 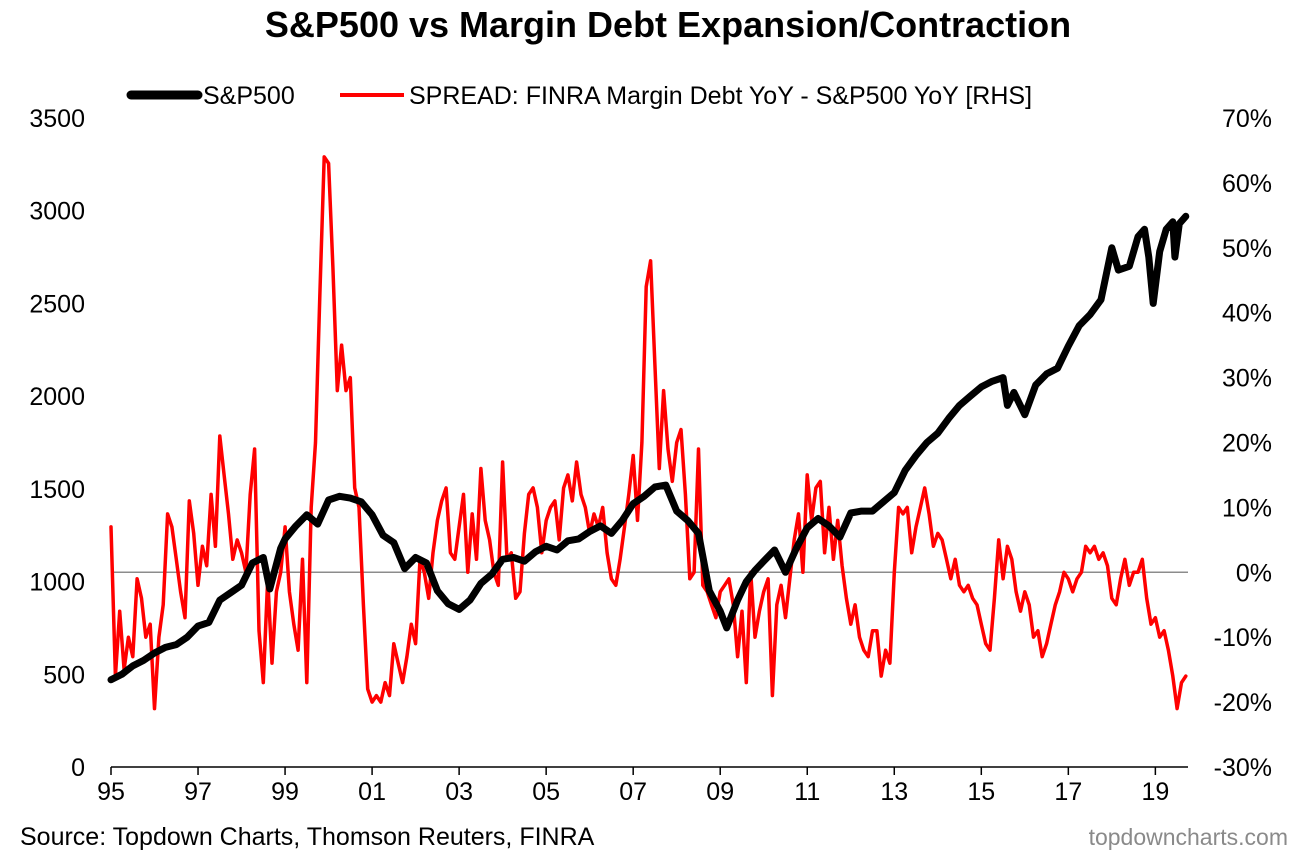 I want to click on left-tick-label: 0, so click(x=78, y=768).